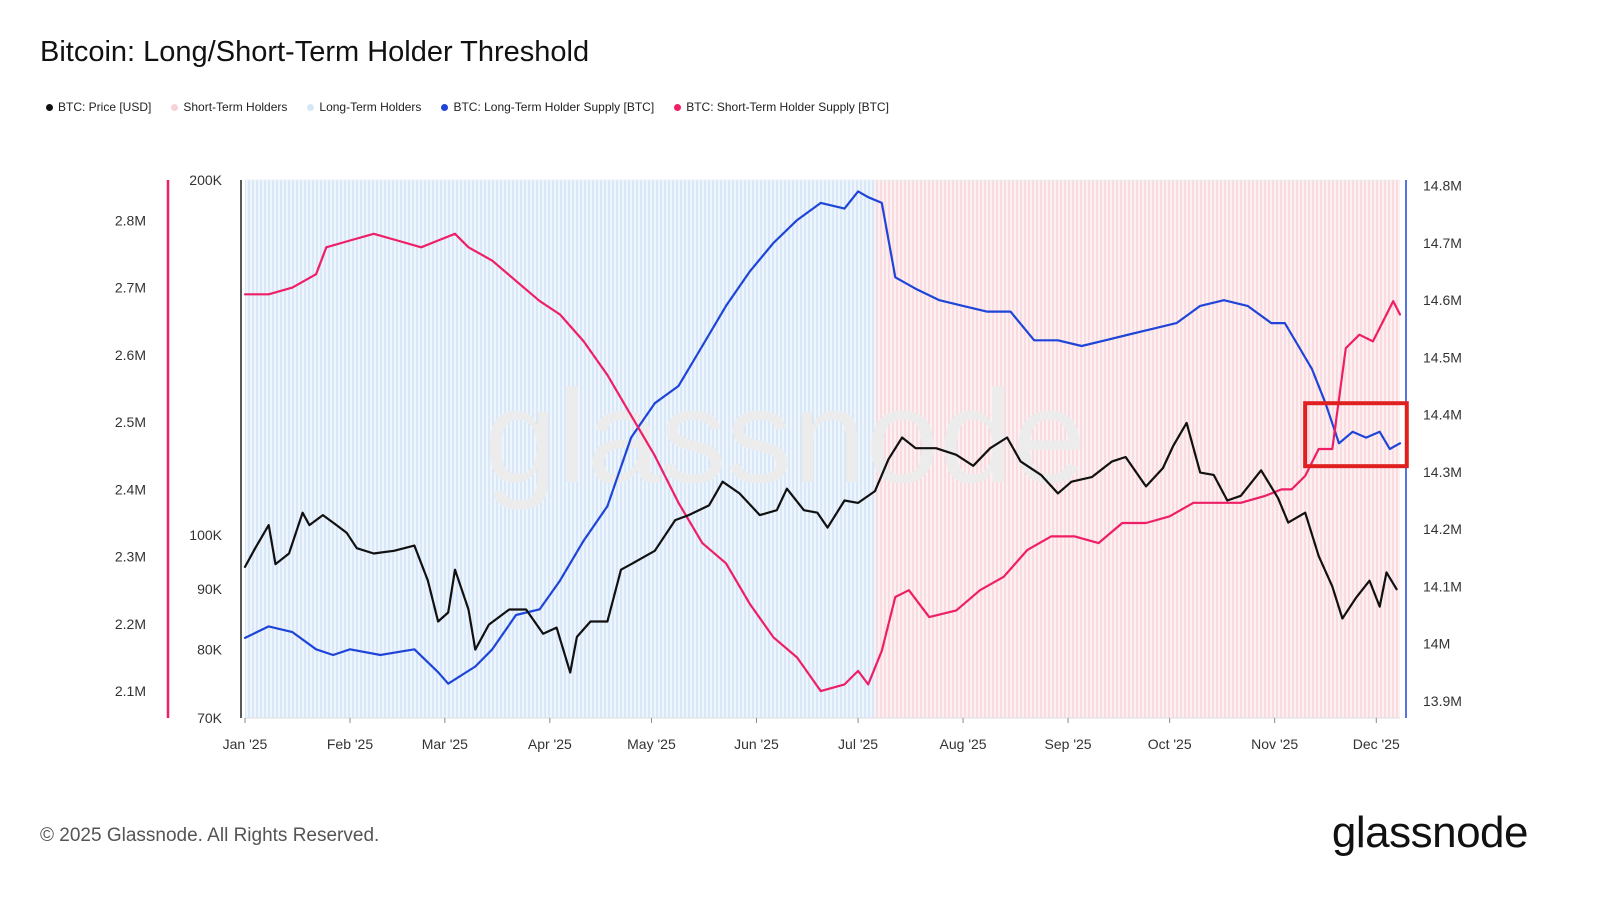  What do you see at coordinates (210, 650) in the screenshot?
I see `price-tick-label: 80K` at bounding box center [210, 650].